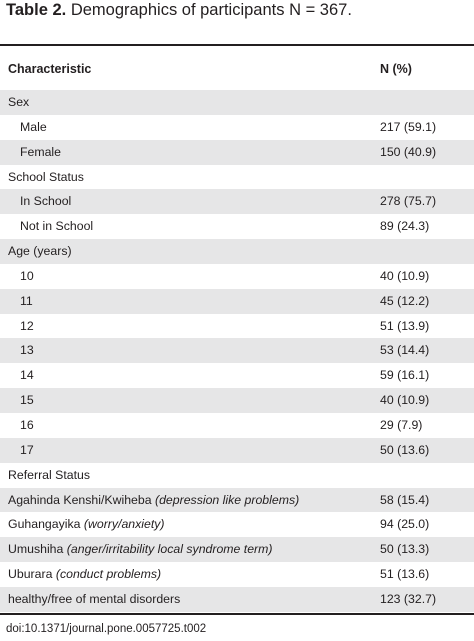 Image resolution: width=474 pixels, height=641 pixels. I want to click on row-characteristic: In School, so click(45, 201).